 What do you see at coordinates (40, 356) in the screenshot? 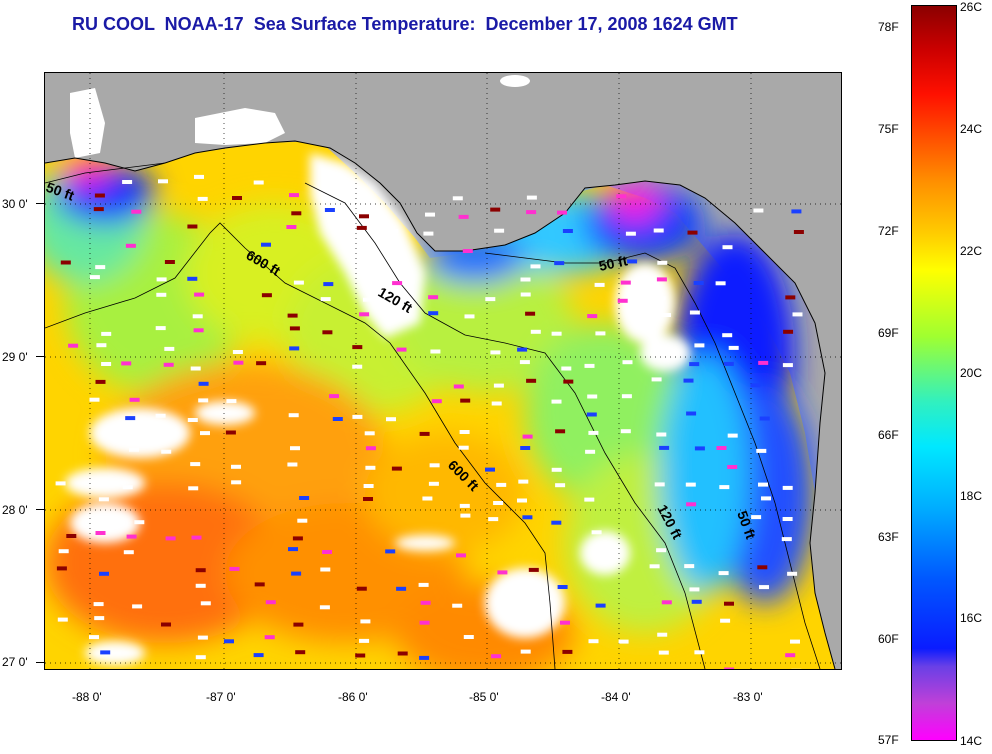
I see `lat-tick` at bounding box center [40, 356].